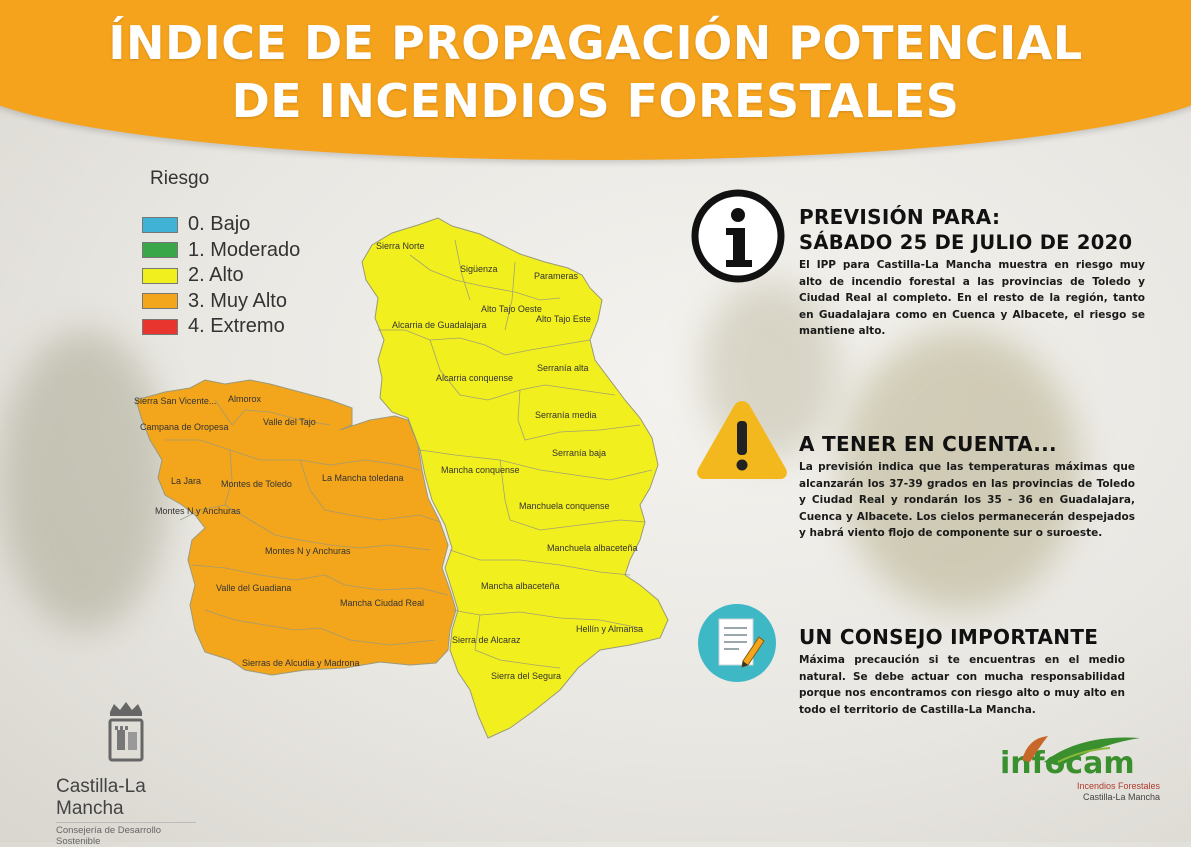 Image resolution: width=1191 pixels, height=847 pixels. I want to click on zone-label: Alcarria conquense, so click(474, 378).